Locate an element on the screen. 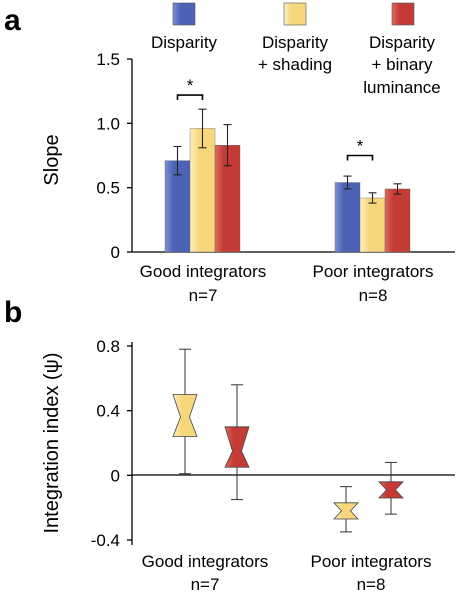  panel-a-y-tick-label: 0.5 is located at coordinates (108, 188).